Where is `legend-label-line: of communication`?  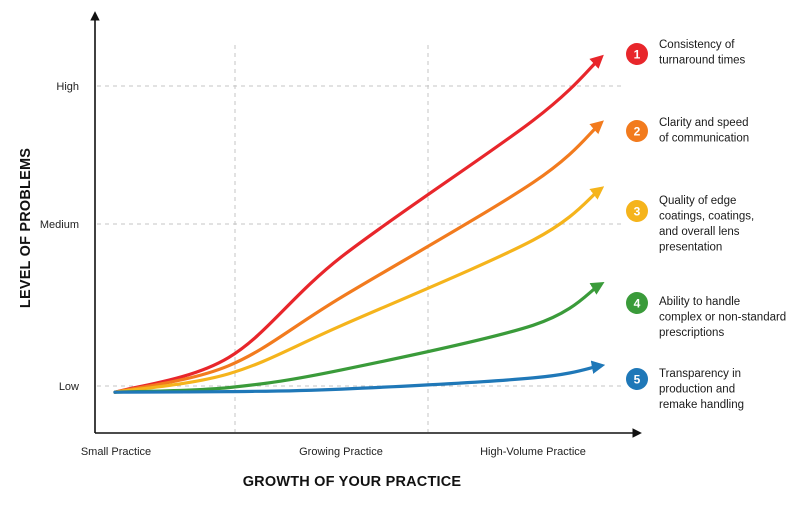
legend-label-line: of communication is located at coordinates (704, 139).